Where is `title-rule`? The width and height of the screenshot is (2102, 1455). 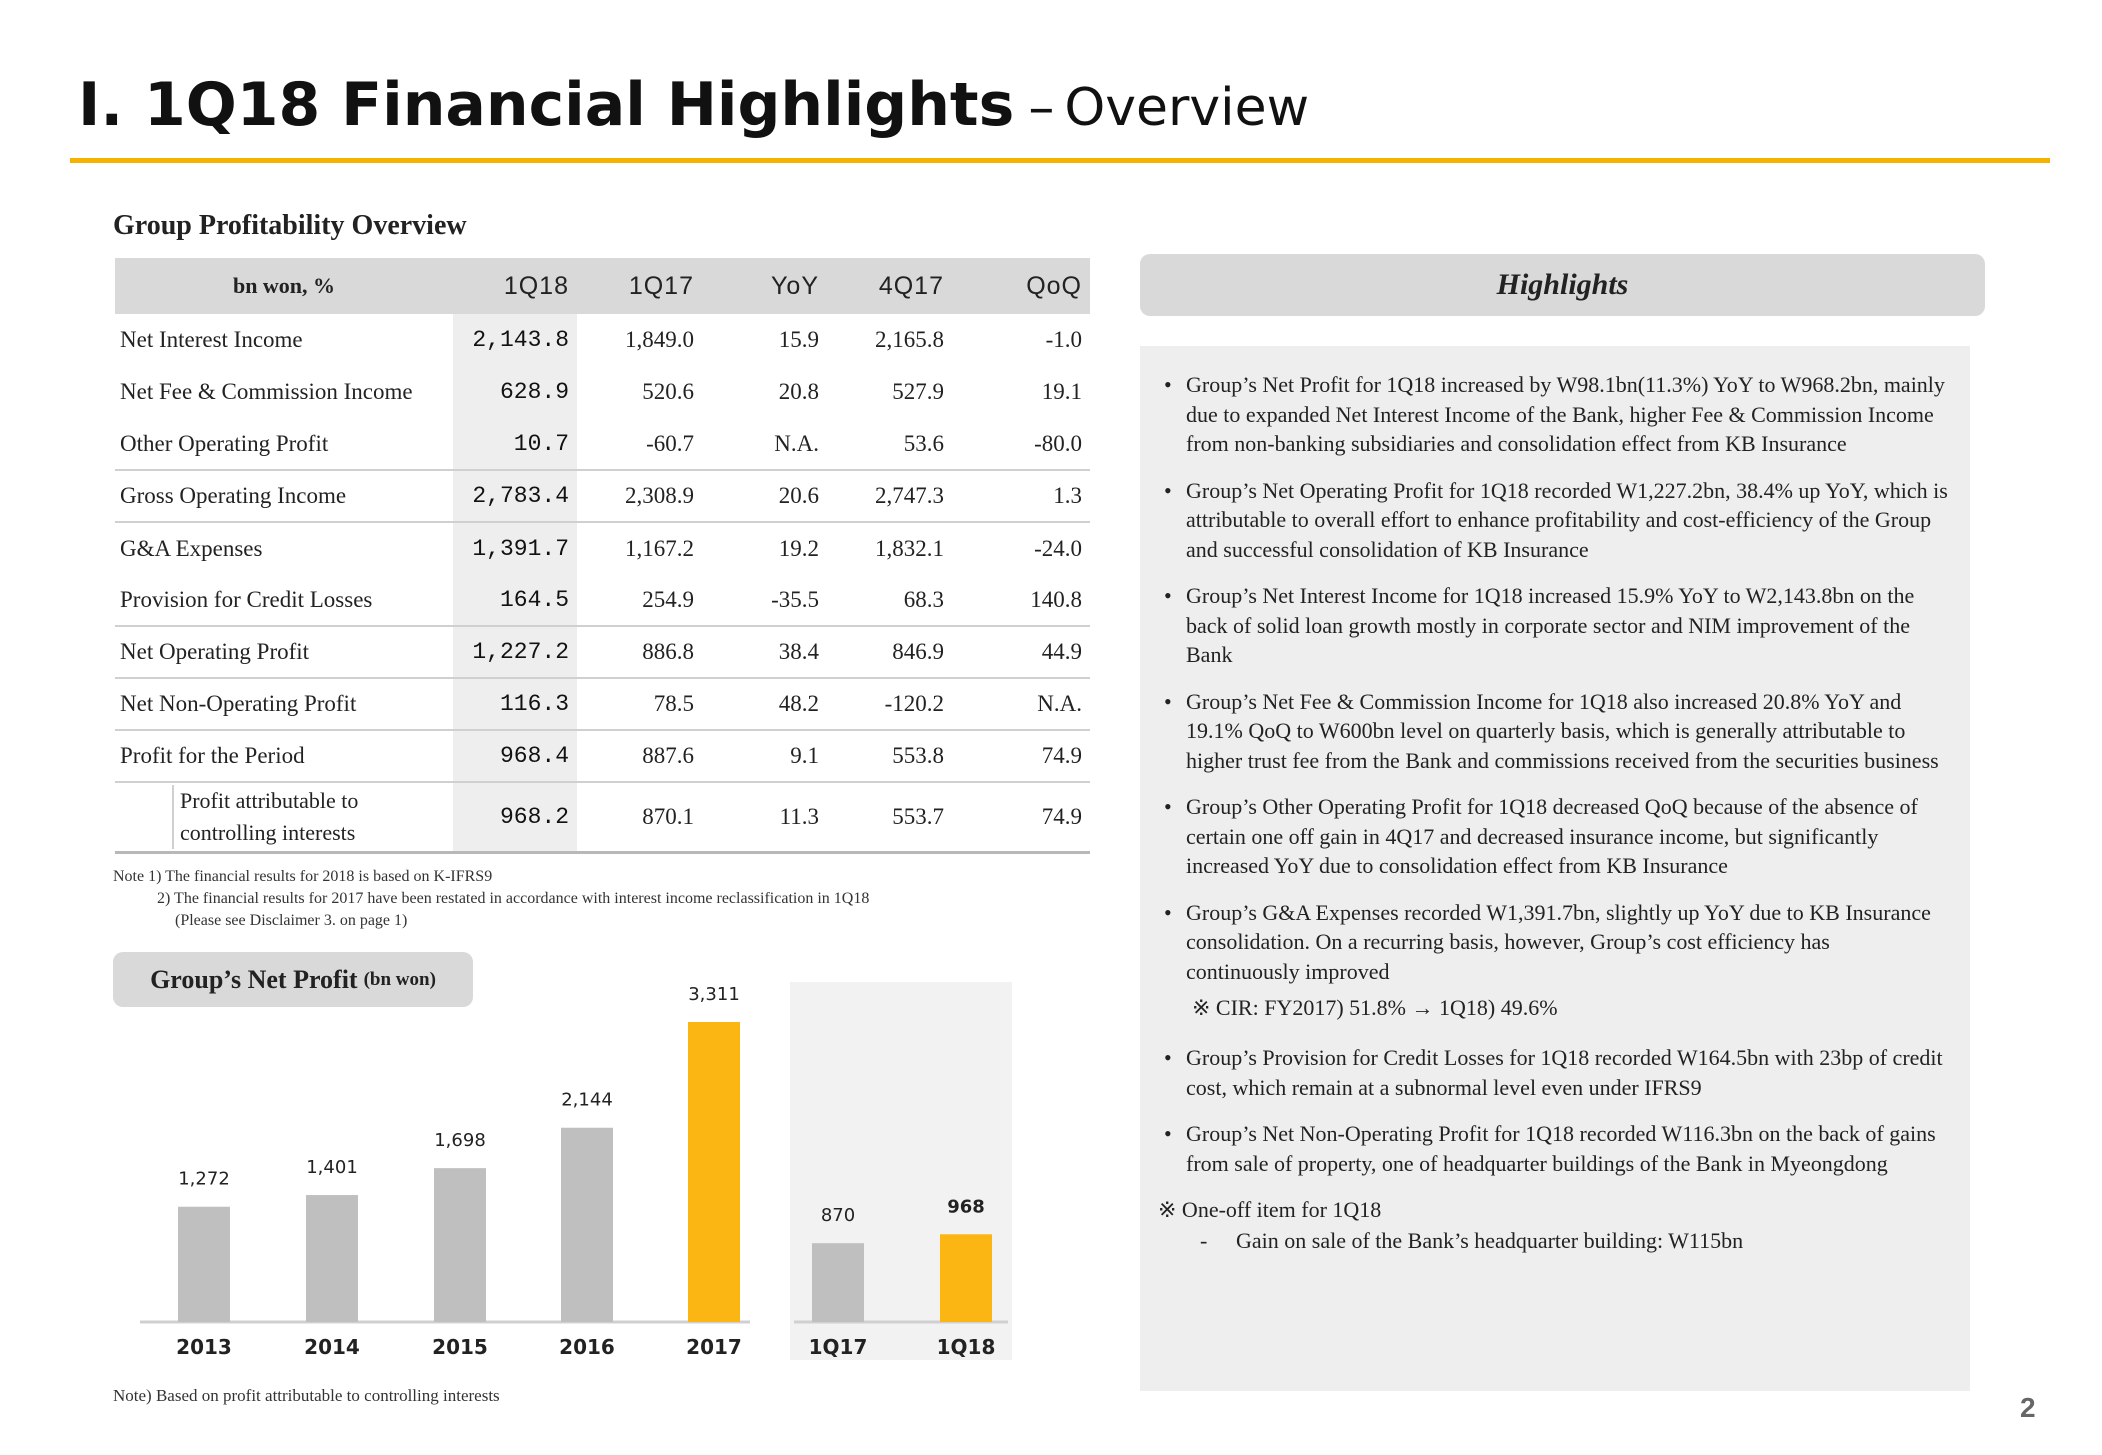
title-rule is located at coordinates (1060, 160).